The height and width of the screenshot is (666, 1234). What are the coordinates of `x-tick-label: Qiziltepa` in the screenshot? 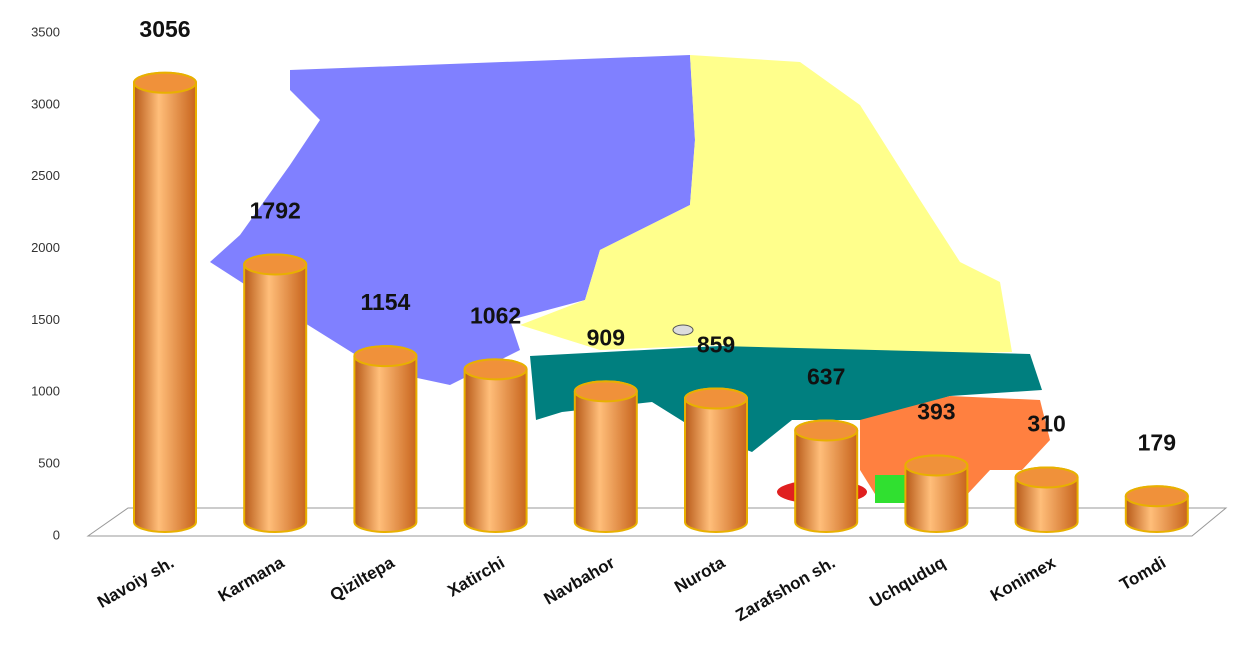 It's located at (362, 579).